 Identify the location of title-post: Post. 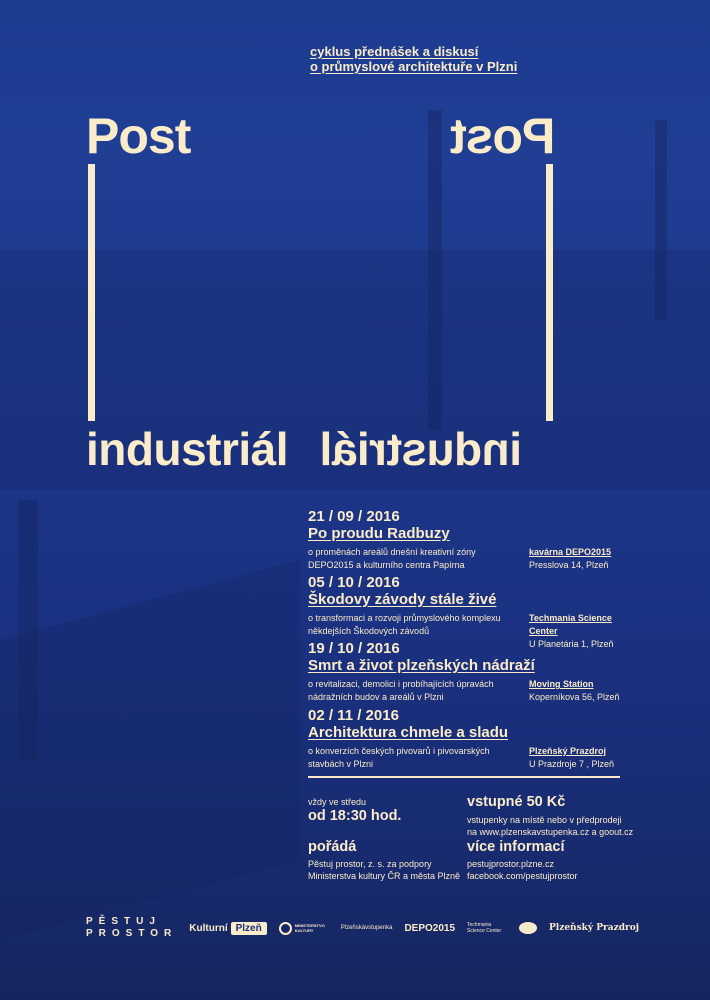
(138, 136).